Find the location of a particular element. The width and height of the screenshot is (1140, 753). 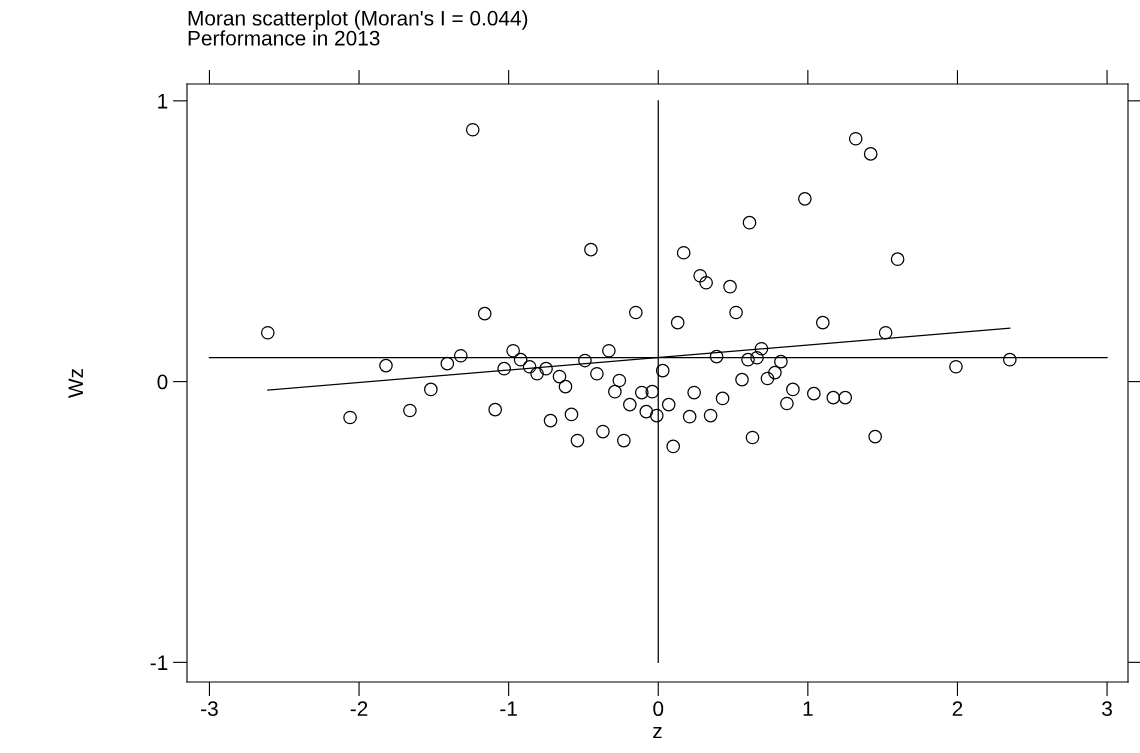

x-tick-label: -2 is located at coordinates (359, 708).